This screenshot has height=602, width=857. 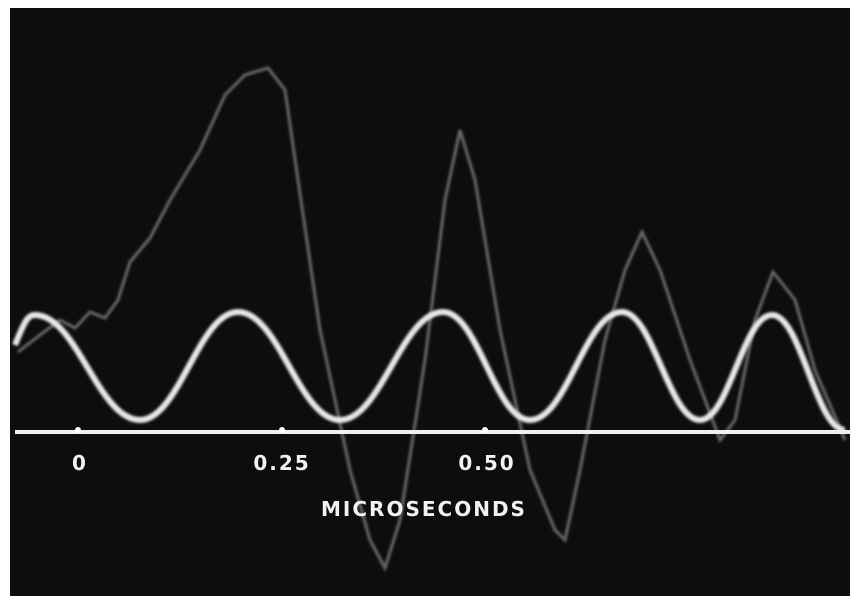 I want to click on tick-label: 0.25, so click(x=281, y=463).